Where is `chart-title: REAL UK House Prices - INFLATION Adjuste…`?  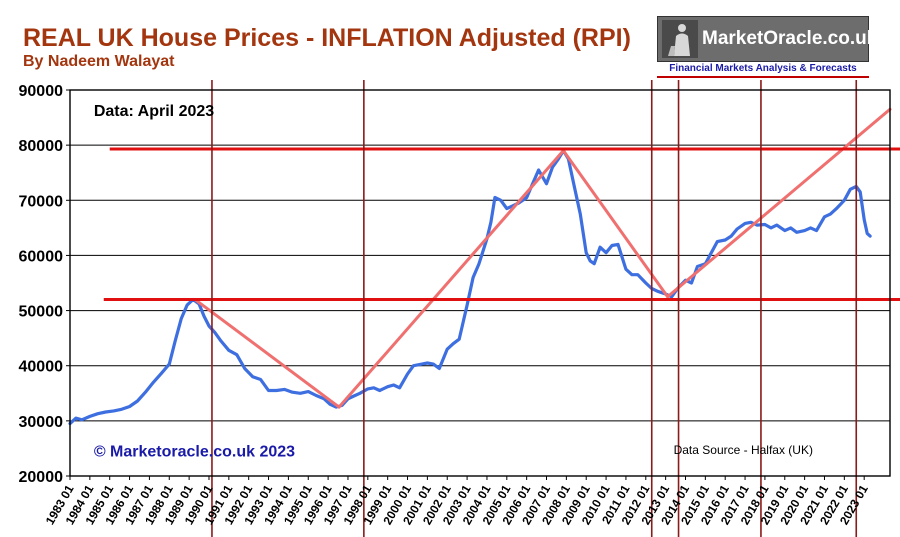 chart-title: REAL UK House Prices - INFLATION Adjuste… is located at coordinates (327, 38).